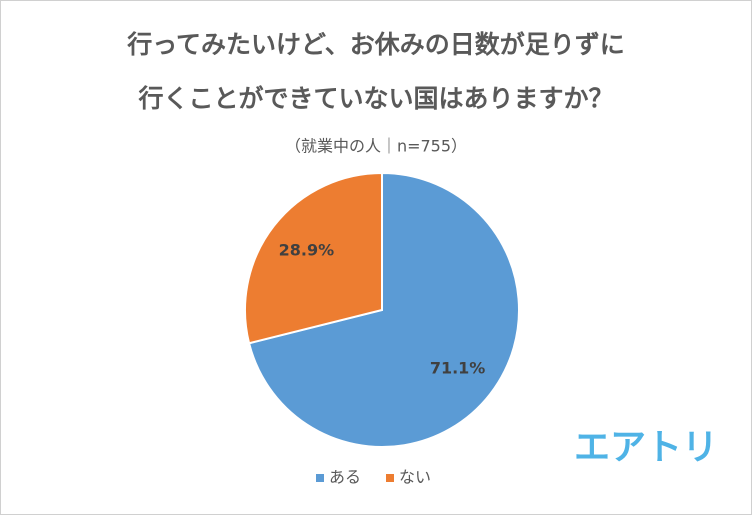  Describe the element at coordinates (646, 447) in the screenshot. I see `logo: エアトリ` at that location.